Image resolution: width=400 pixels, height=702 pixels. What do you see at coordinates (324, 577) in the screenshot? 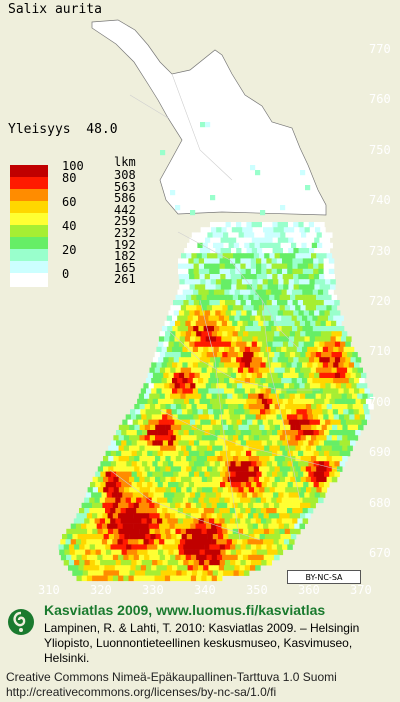
I see `cc-license-badge: BY-NC-SA` at bounding box center [324, 577].